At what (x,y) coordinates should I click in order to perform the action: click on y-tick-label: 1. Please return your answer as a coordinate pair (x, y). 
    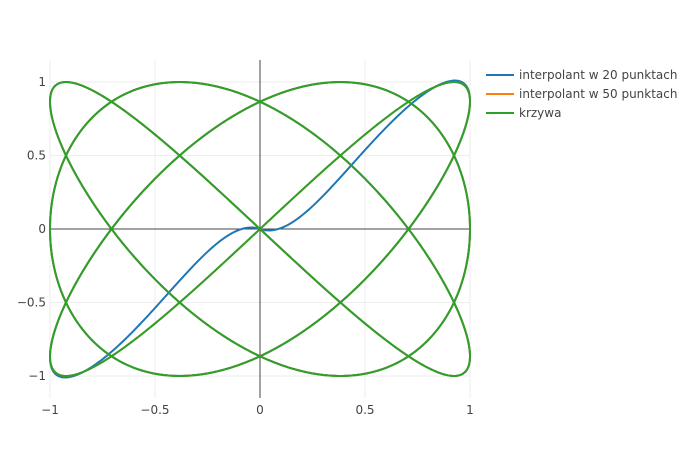
    Looking at the image, I should click on (42, 82).